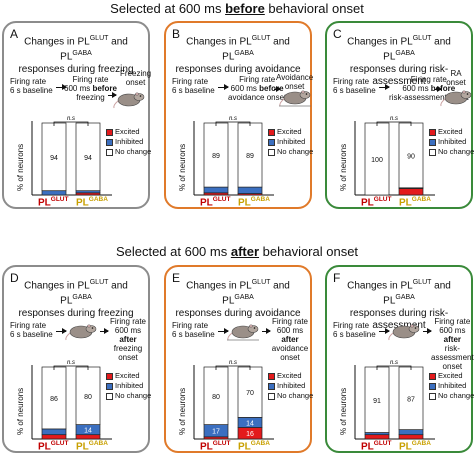 Image resolution: width=474 pixels, height=474 pixels. I want to click on ns-label: n.s, so click(71, 119).